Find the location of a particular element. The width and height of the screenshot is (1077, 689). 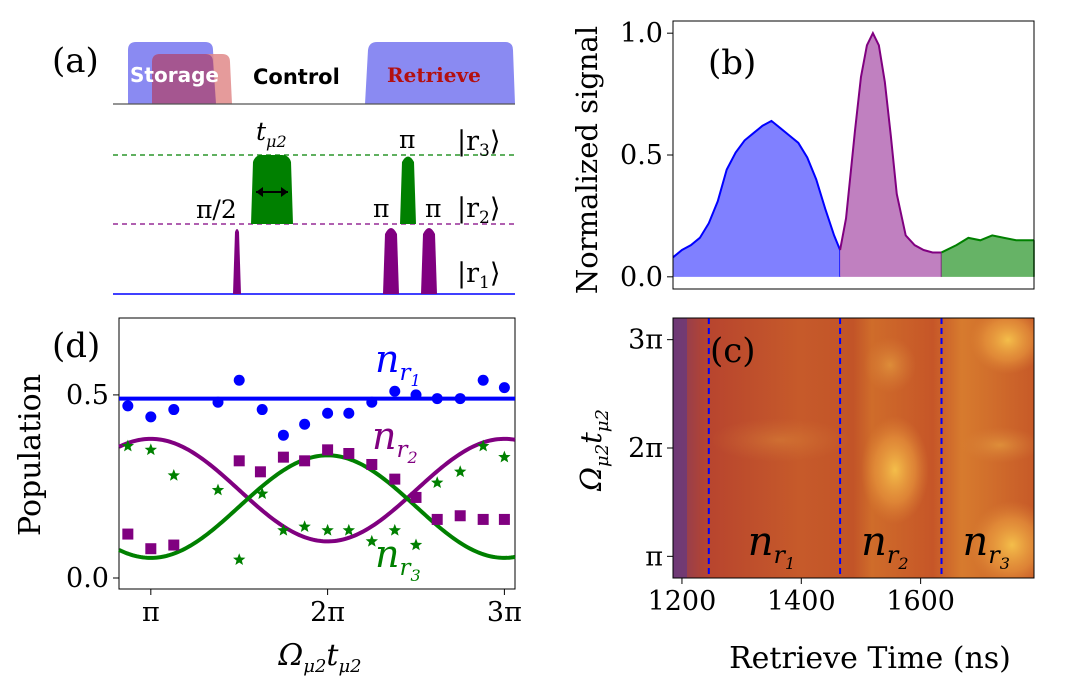

c-region-label: nr1 is located at coordinates (771, 546).